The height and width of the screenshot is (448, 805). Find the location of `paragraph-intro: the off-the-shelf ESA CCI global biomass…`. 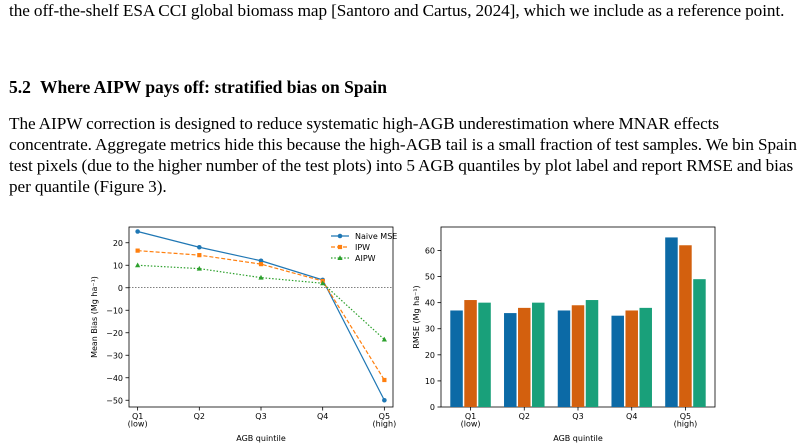

paragraph-intro: the off-the-shelf ESA CCI global biomass… is located at coordinates (397, 10).